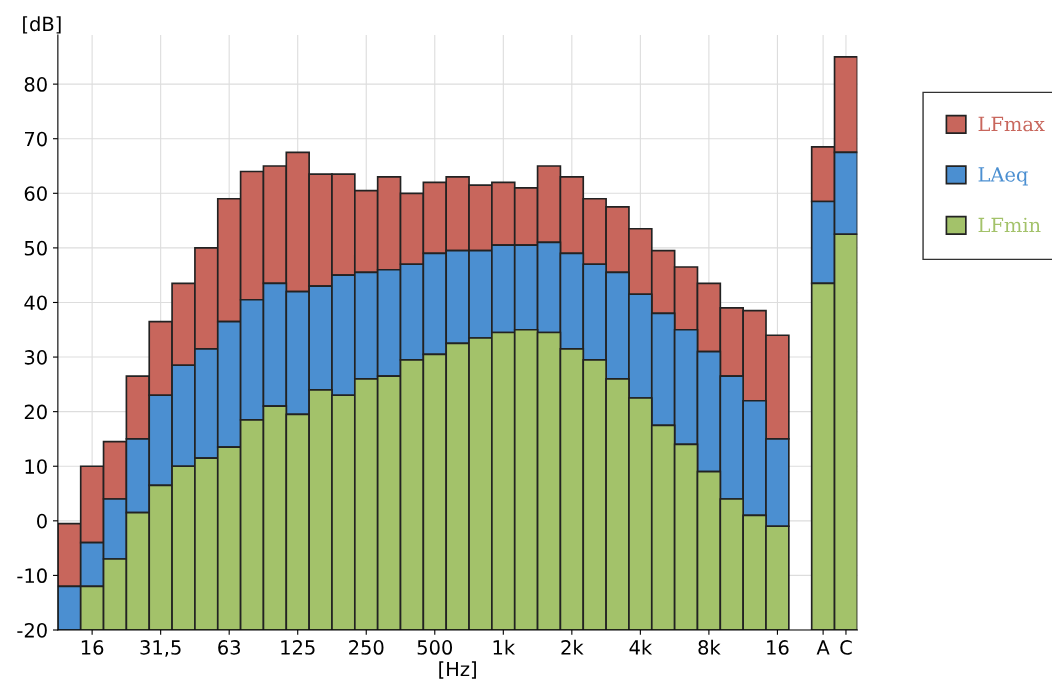 Image resolution: width=1052 pixels, height=700 pixels. What do you see at coordinates (42, 25) in the screenshot?
I see `y-axis-title: [dB]` at bounding box center [42, 25].